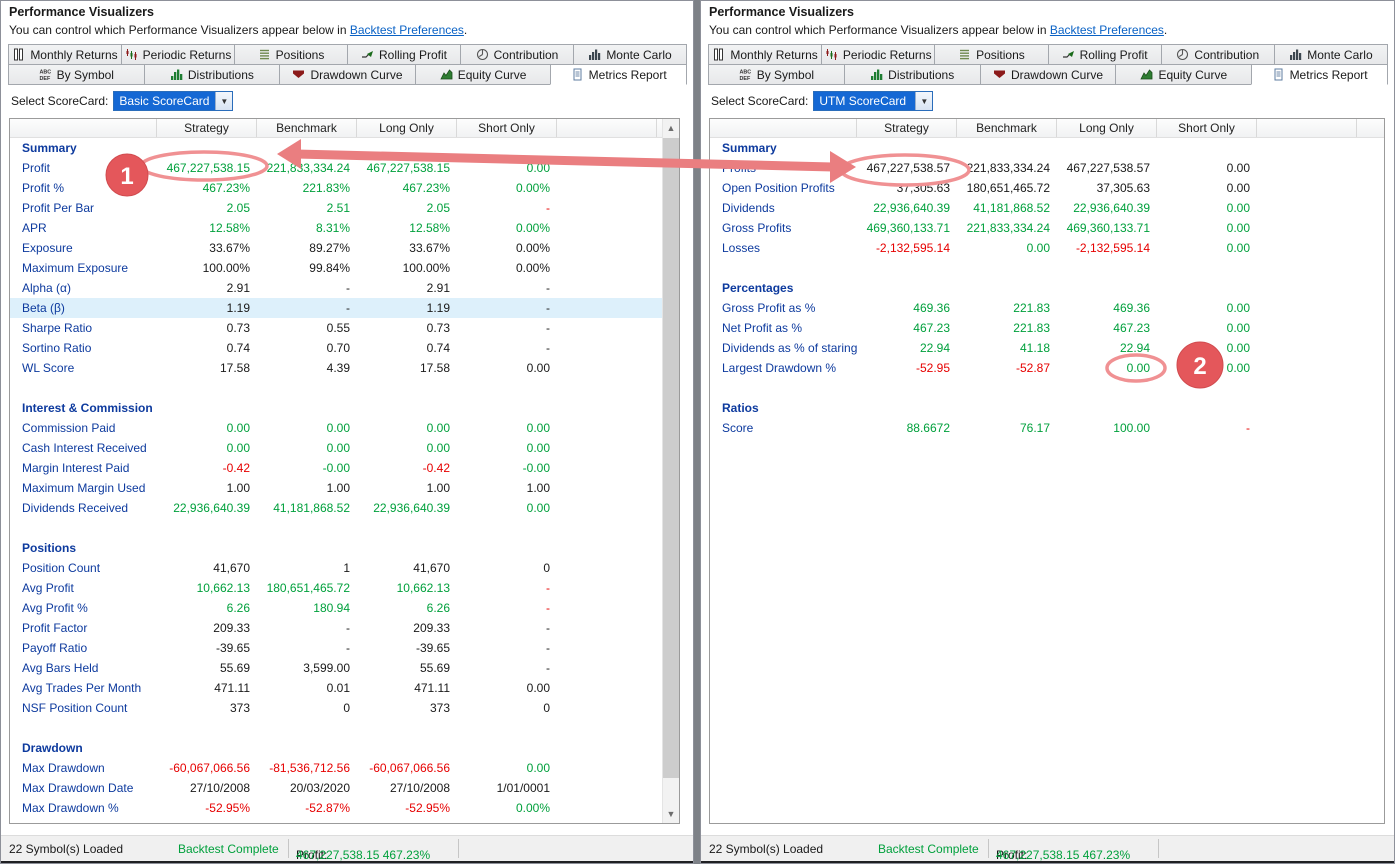  I want to click on tab-label: Monthly Returns, so click(774, 54).